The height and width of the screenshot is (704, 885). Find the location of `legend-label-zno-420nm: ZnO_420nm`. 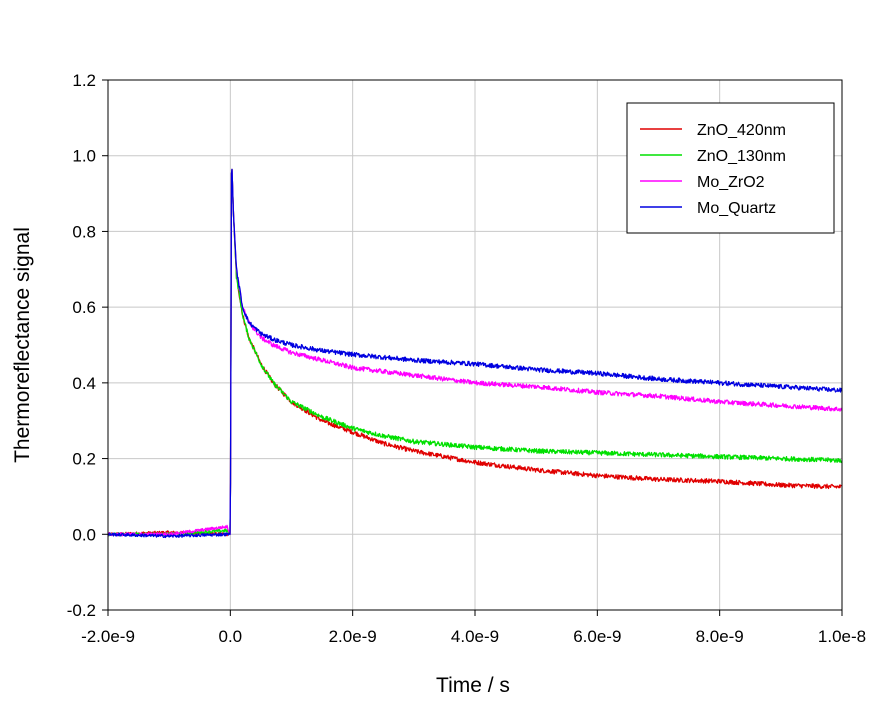

legend-label-zno-420nm: ZnO_420nm is located at coordinates (741, 130).